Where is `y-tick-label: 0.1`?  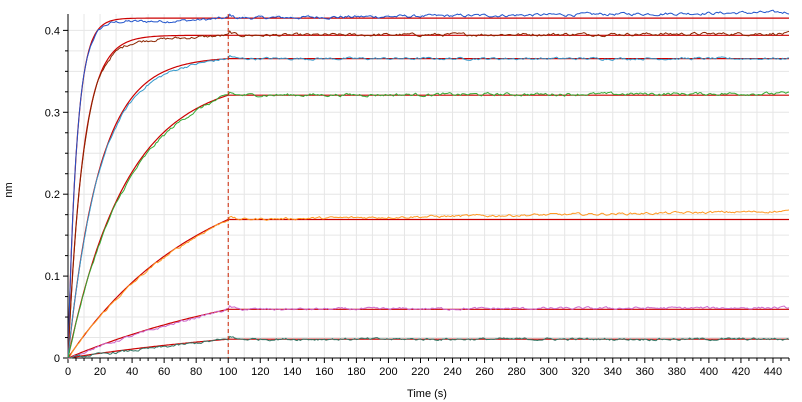 y-tick-label: 0.1 is located at coordinates (52, 277).